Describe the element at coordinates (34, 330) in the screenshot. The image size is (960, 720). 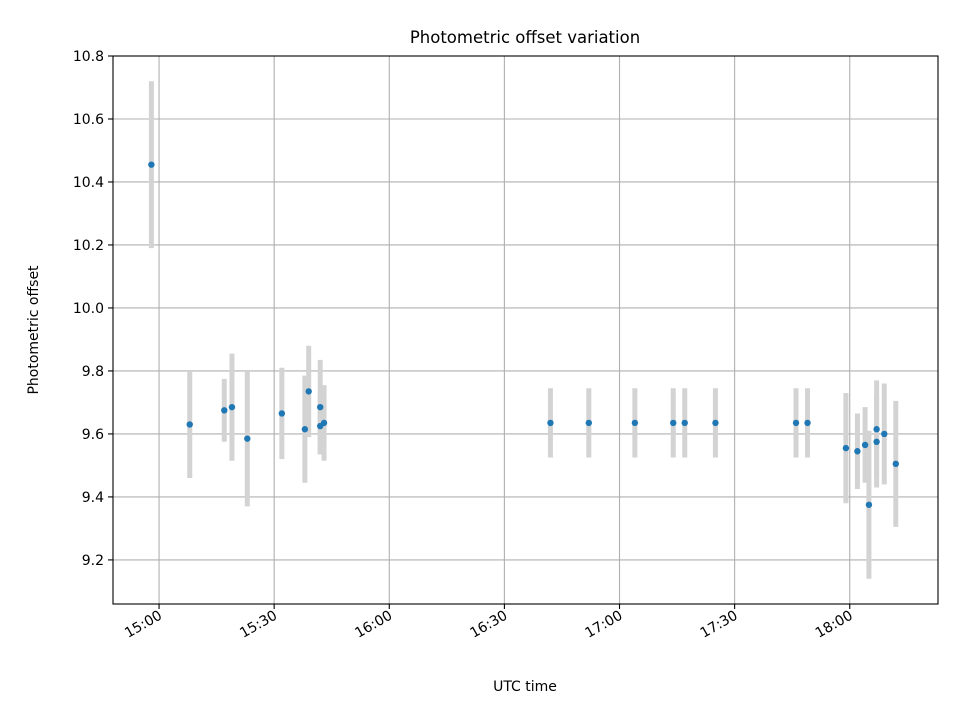
I see `y-axis-label: Photometric offset` at that location.